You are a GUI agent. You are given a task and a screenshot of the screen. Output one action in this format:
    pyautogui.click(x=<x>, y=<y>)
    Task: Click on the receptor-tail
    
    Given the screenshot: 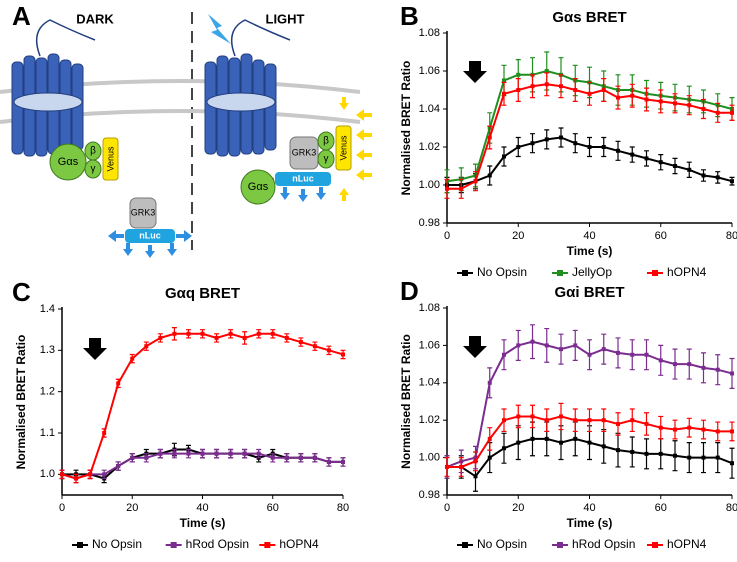 What is the action you would take?
    pyautogui.click(x=65, y=38)
    